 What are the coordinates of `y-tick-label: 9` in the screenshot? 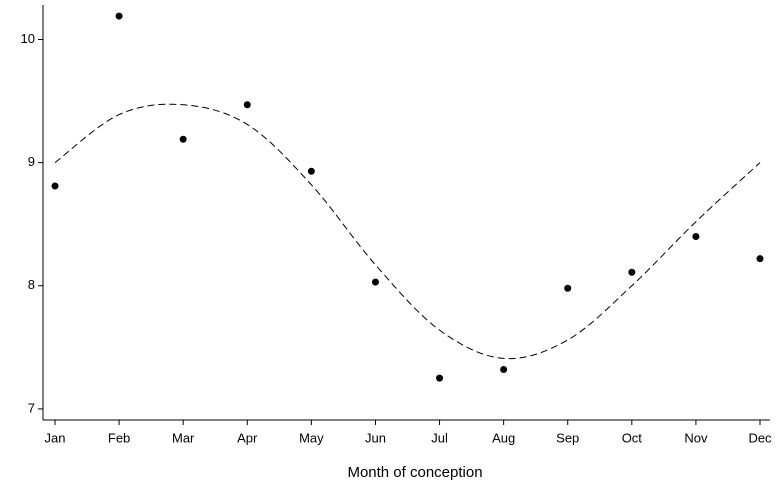 It's located at (31, 161).